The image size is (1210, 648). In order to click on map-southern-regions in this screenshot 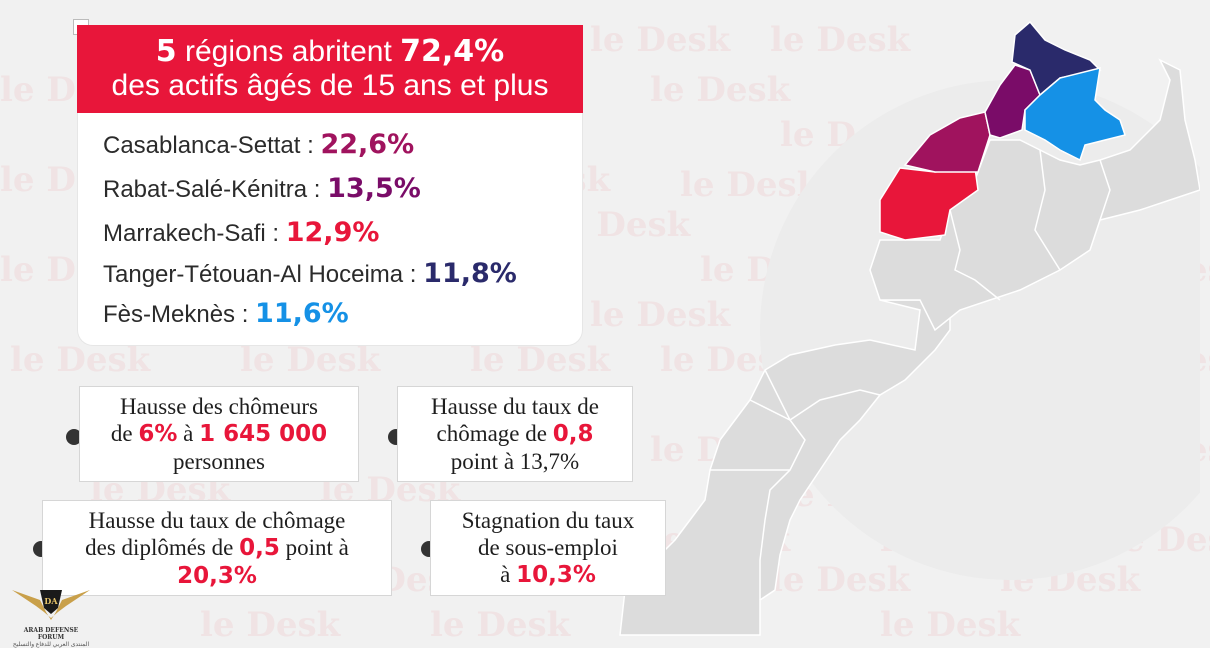, I will do `click(785, 467)`.